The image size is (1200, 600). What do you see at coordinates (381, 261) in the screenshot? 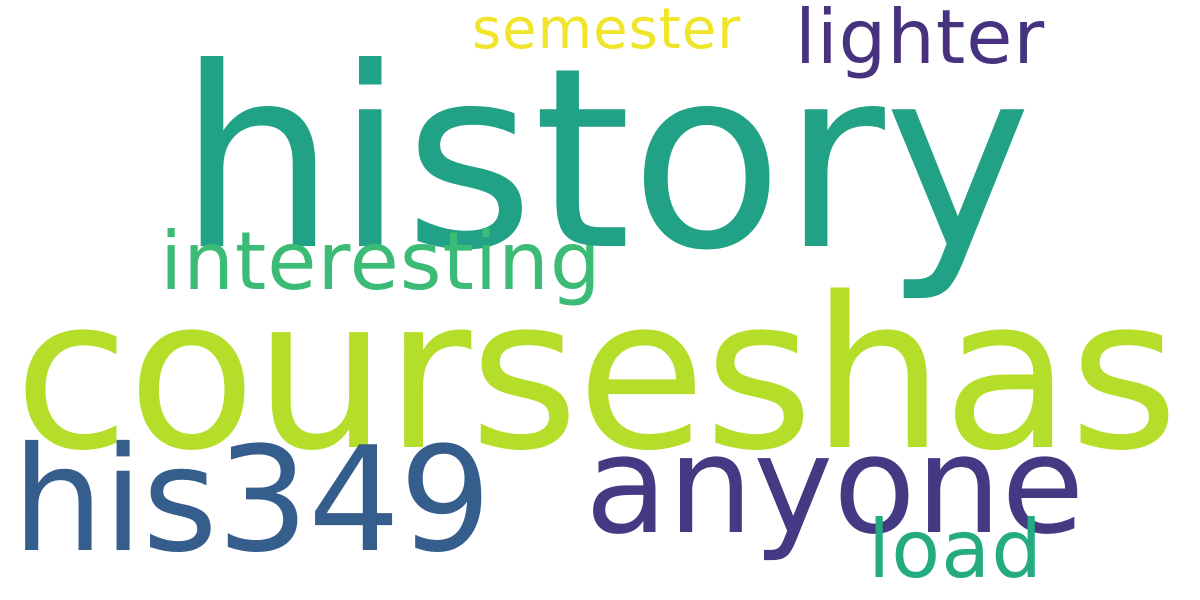
I see `word-interesting: interesting` at bounding box center [381, 261].